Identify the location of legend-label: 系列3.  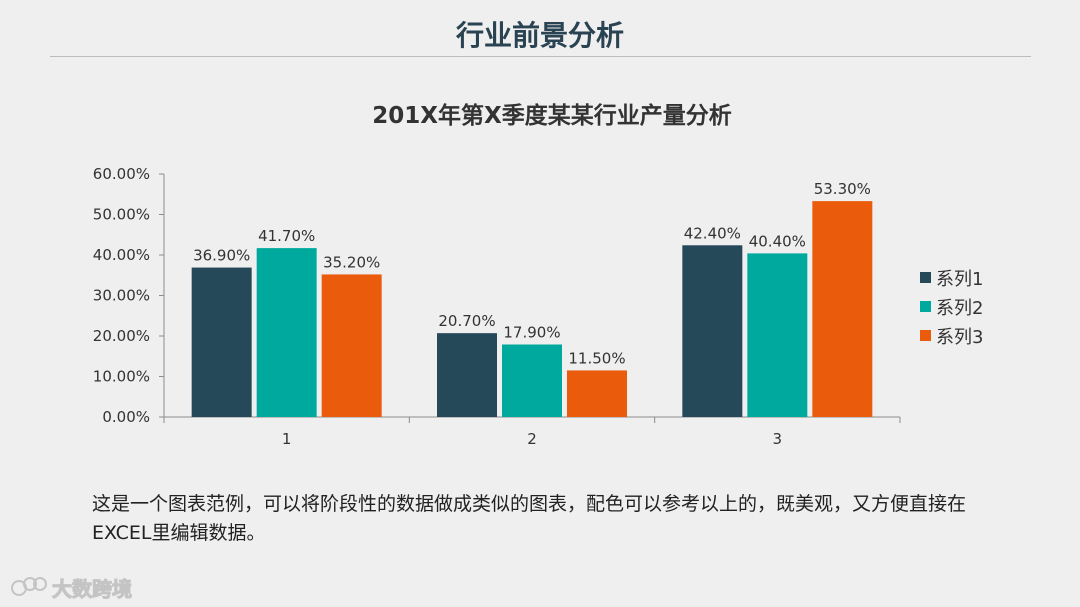
(959, 337).